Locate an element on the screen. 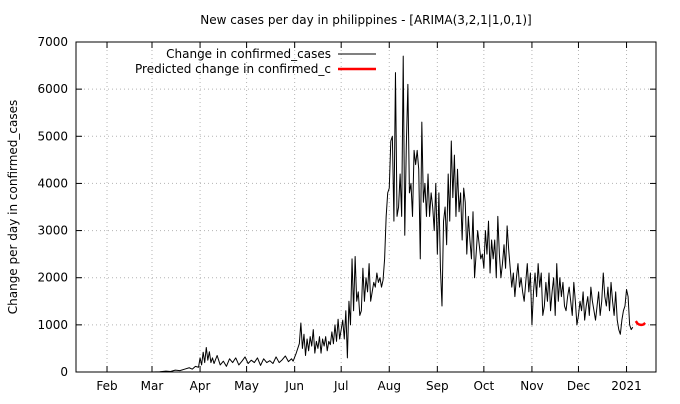 This screenshot has width=680, height=404. y-axis-label: Change per day in confirmed_cases is located at coordinates (13, 207).